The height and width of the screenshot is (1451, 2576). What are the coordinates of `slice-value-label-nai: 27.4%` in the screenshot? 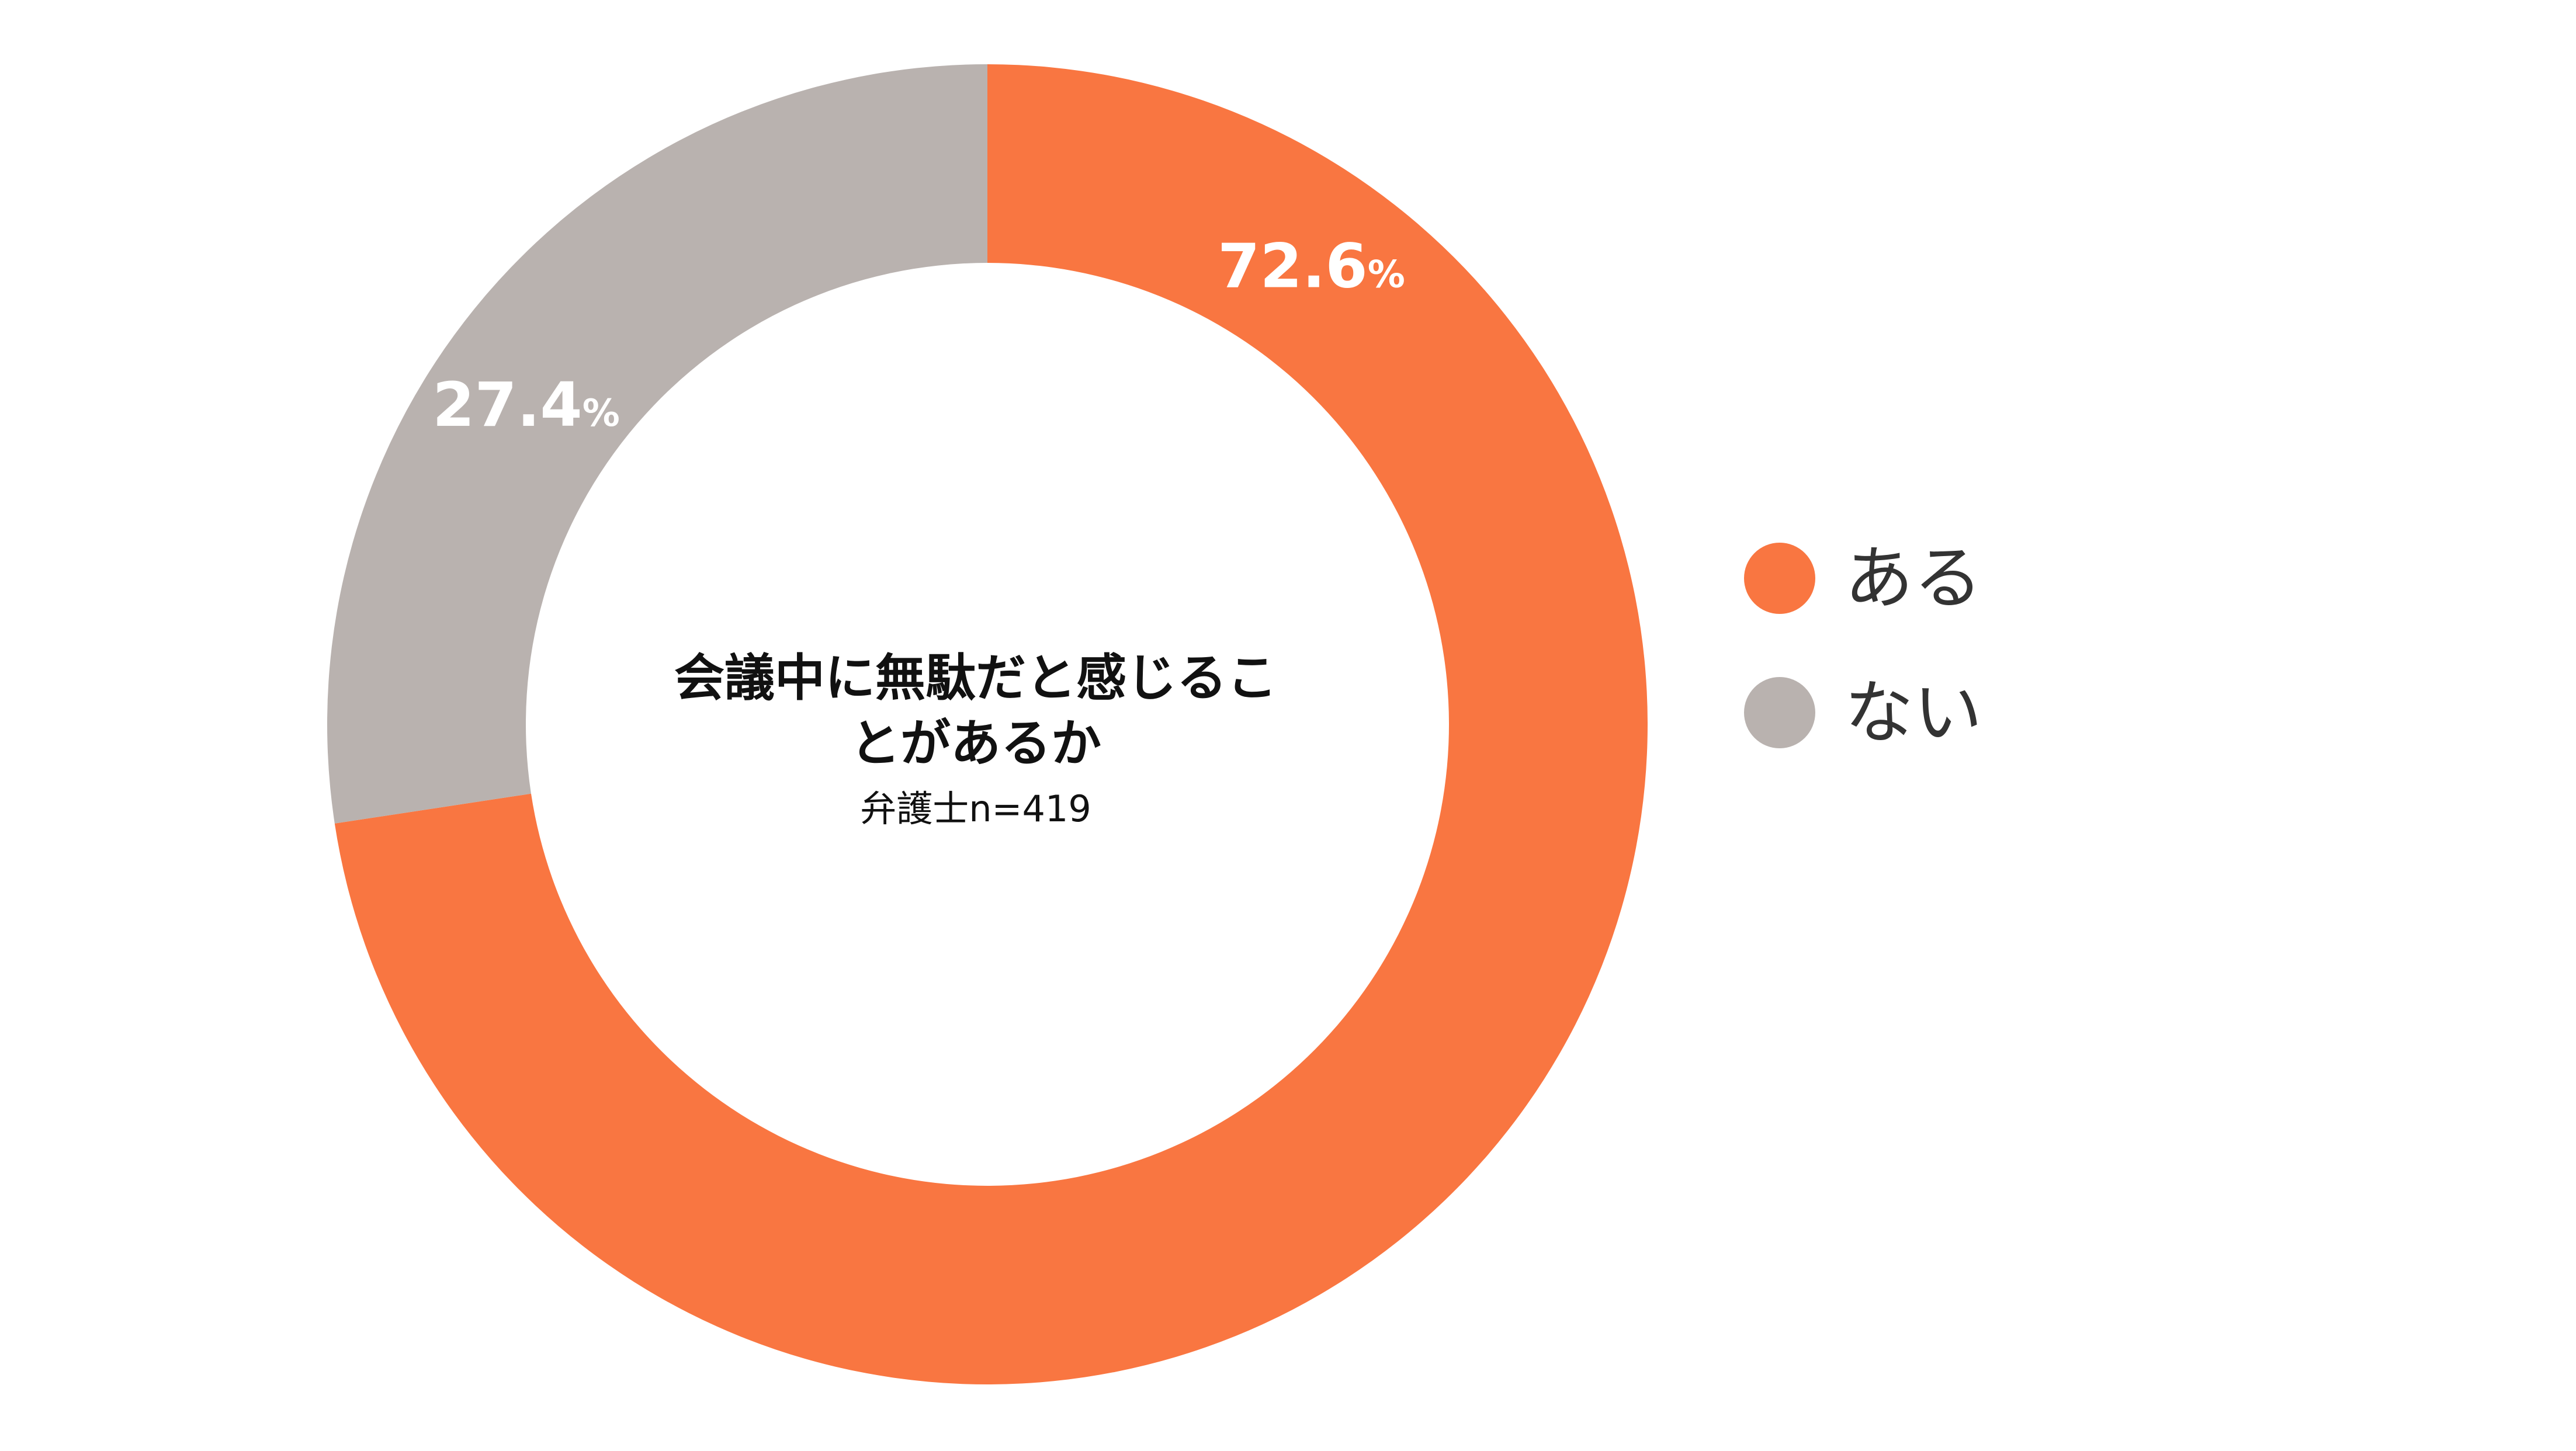 It's located at (526, 404).